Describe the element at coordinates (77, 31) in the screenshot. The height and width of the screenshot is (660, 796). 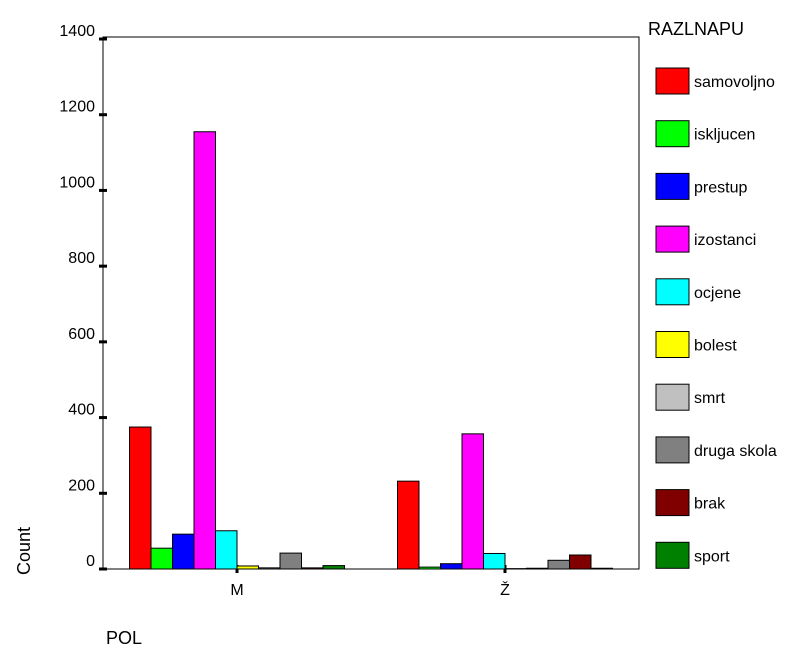
I see `y-tick-label: 1400` at that location.